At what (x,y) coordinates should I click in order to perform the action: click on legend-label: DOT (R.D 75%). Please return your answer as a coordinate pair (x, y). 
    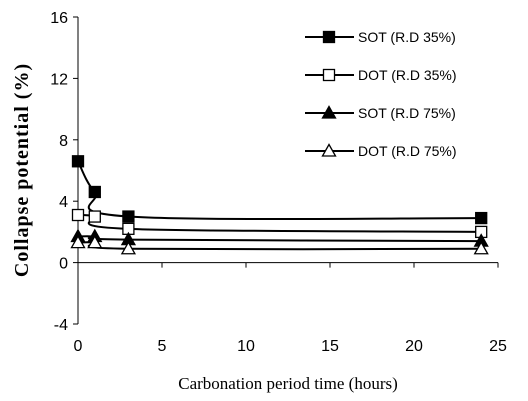
    Looking at the image, I should click on (407, 151).